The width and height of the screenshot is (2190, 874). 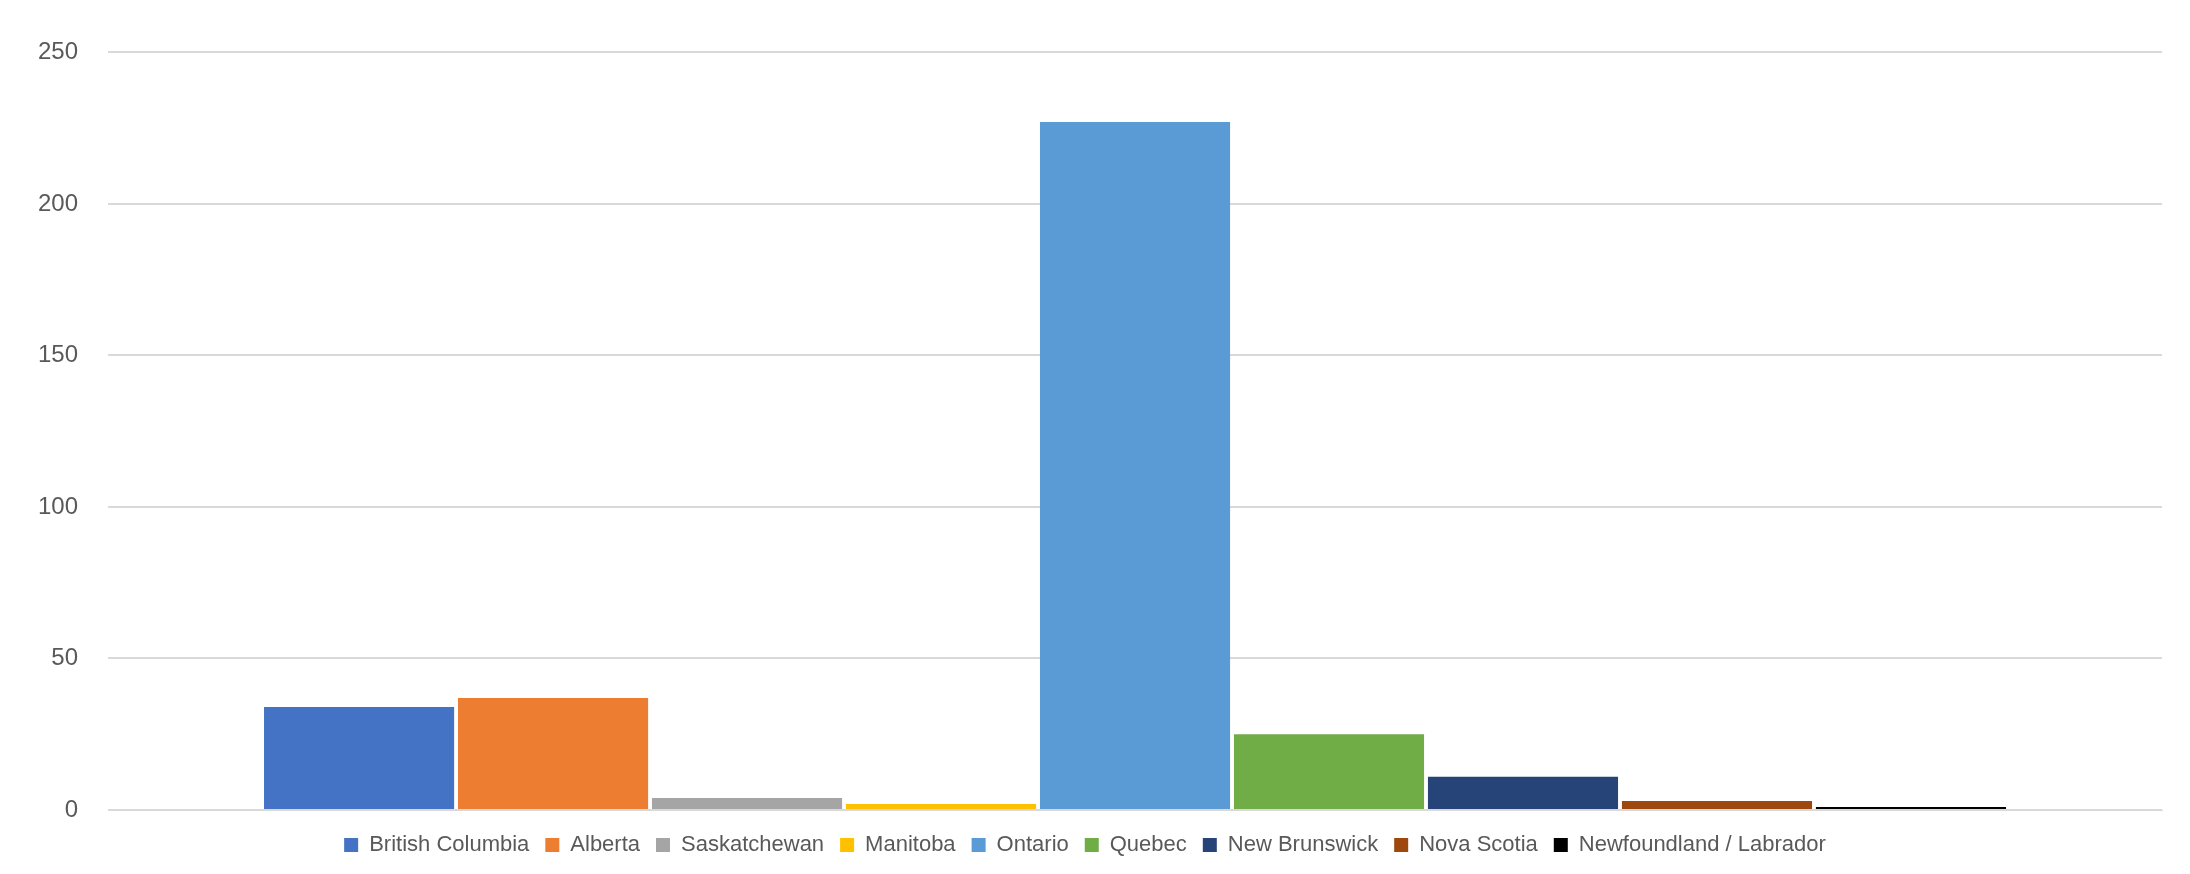 I want to click on legend-label: Newfoundland / Labrador, so click(x=1702, y=844).